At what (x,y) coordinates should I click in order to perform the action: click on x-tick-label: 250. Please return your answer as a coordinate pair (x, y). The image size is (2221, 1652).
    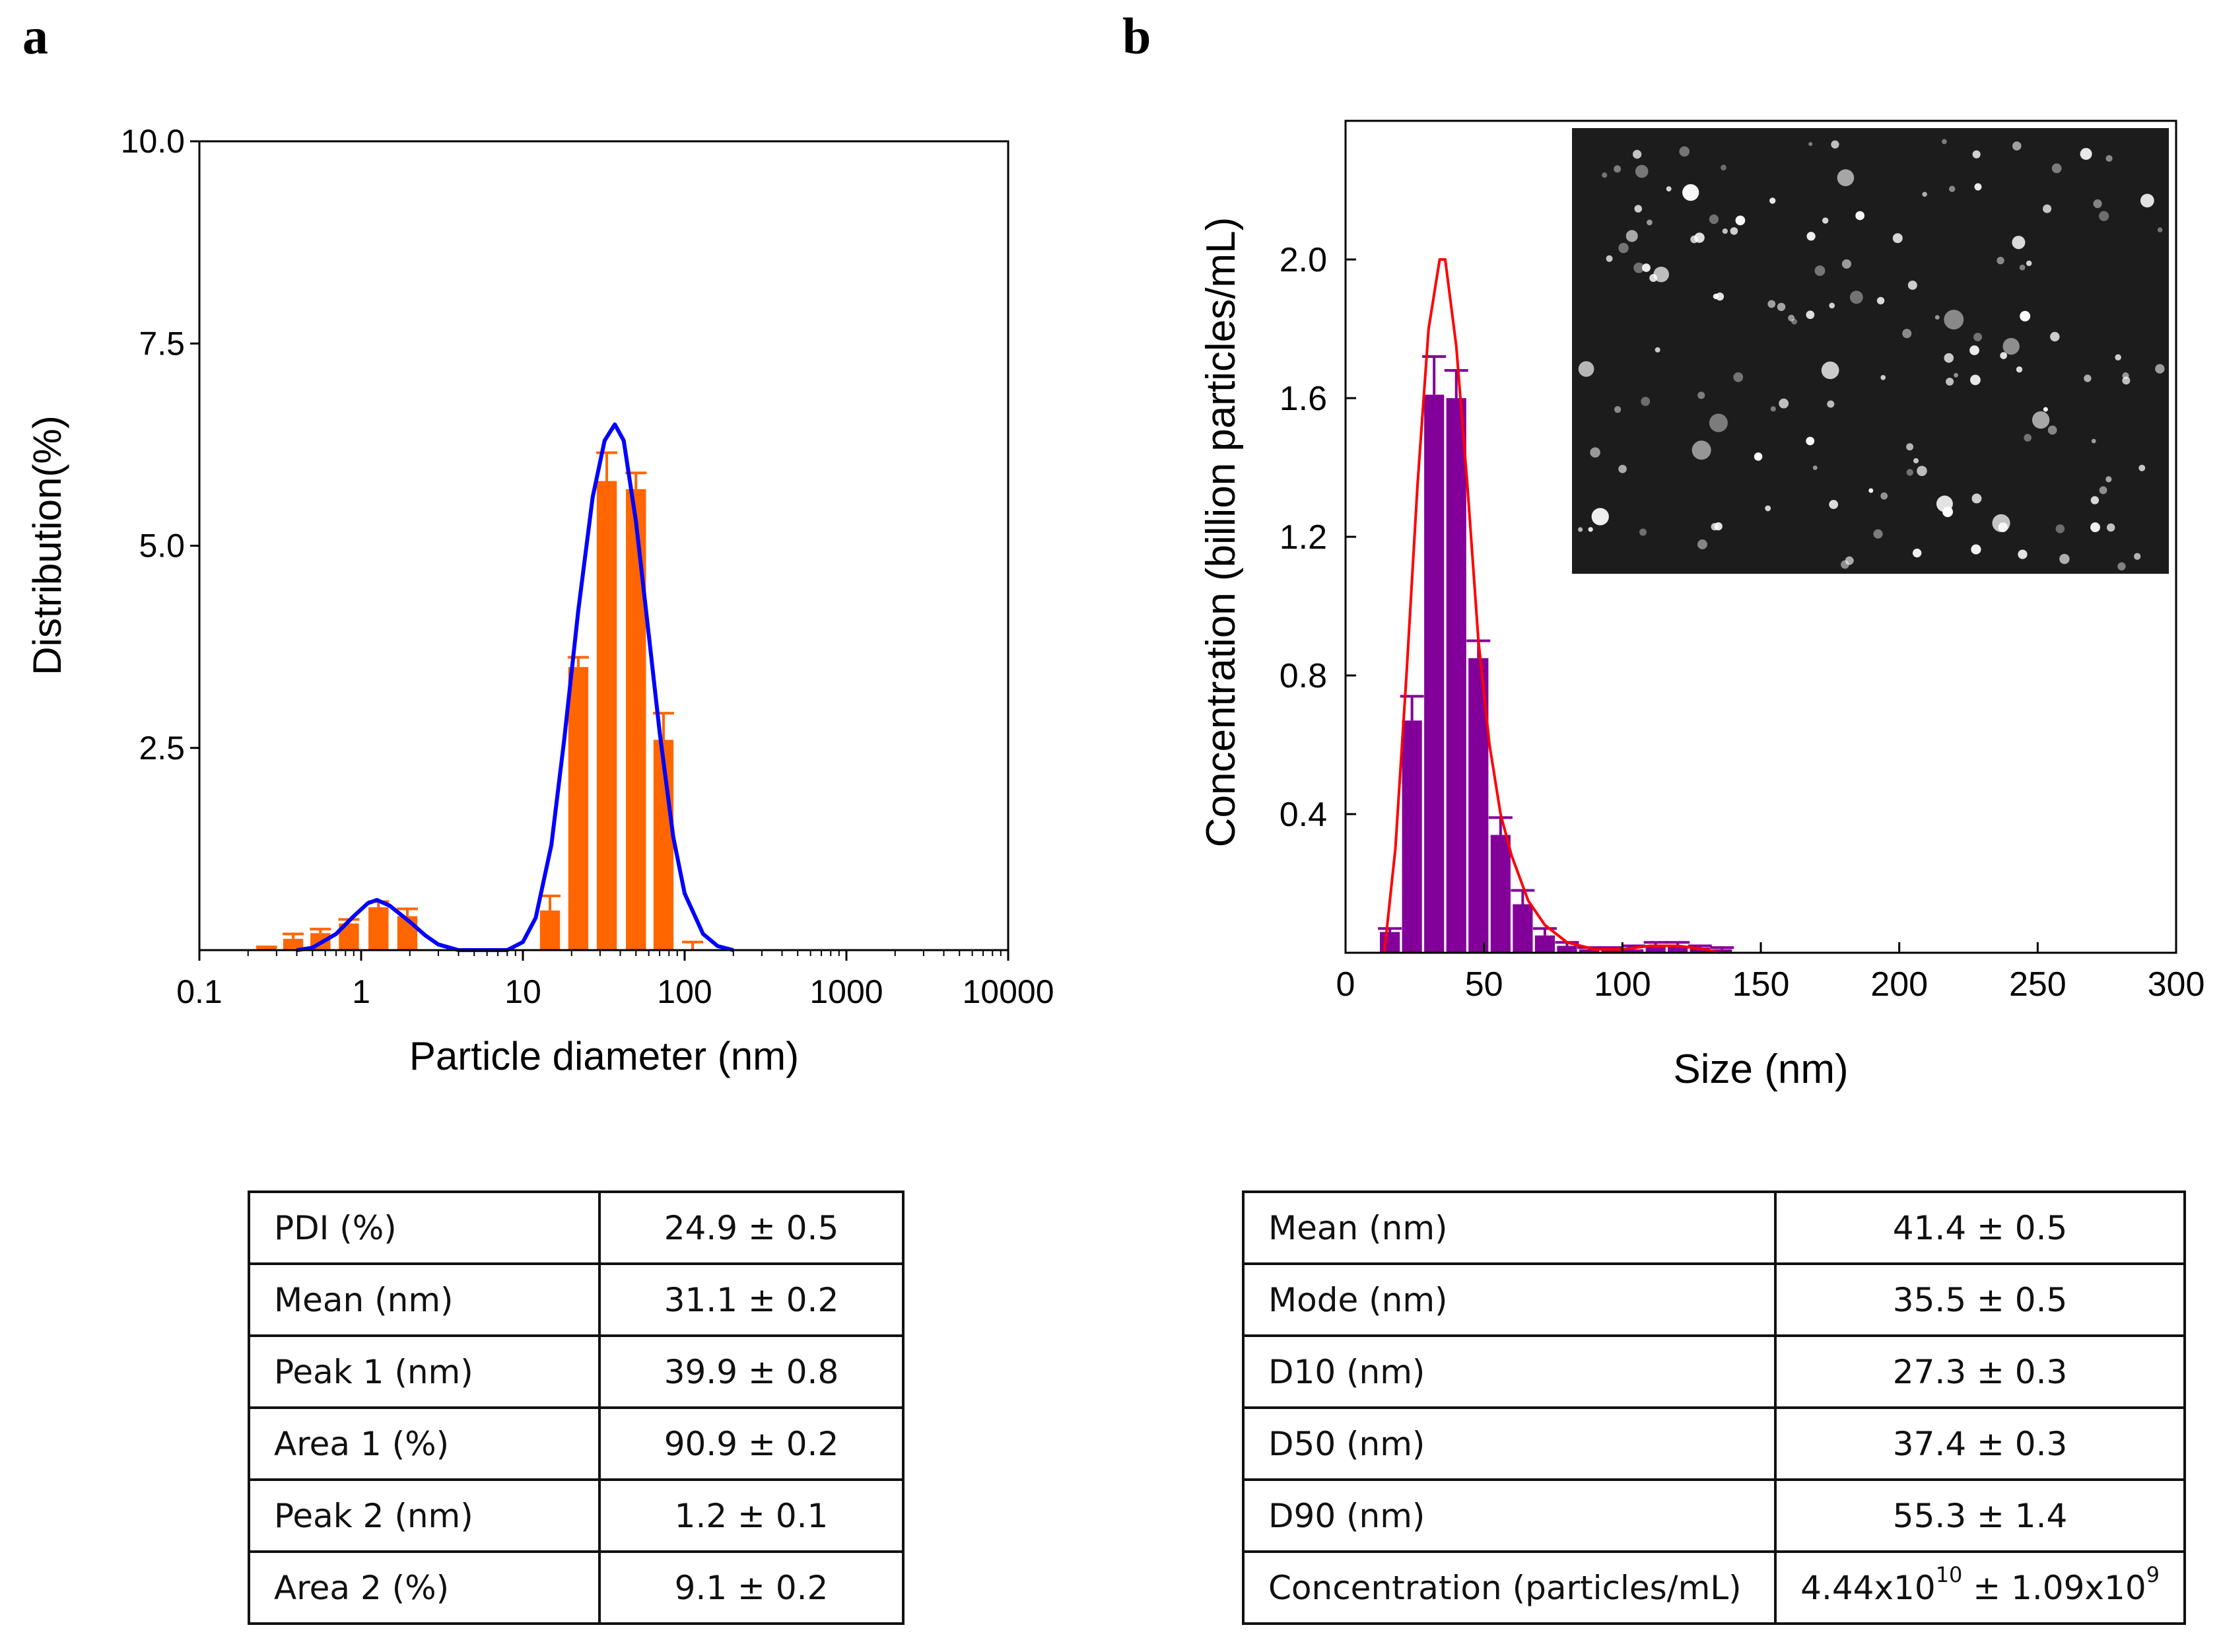
    Looking at the image, I should click on (2038, 984).